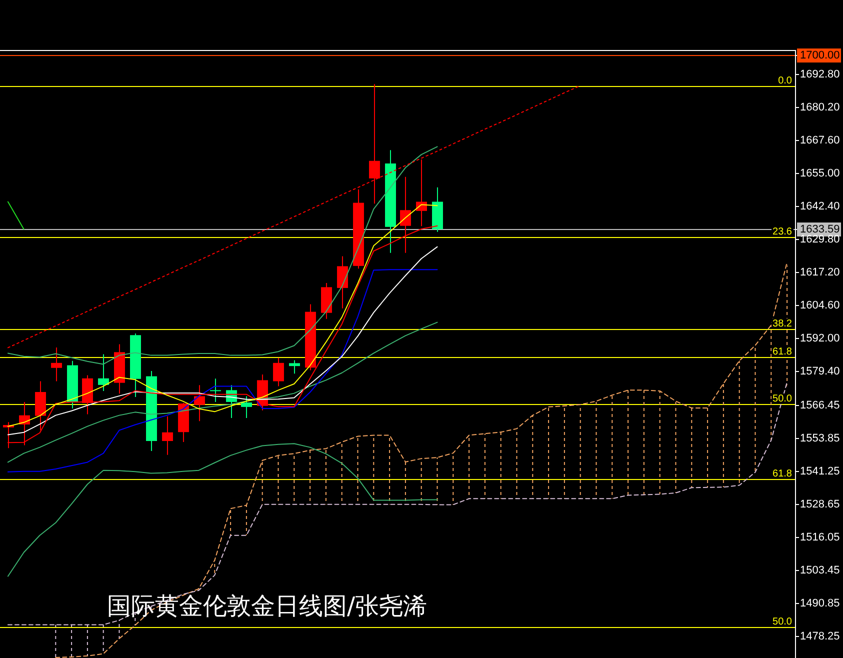 The width and height of the screenshot is (843, 658). I want to click on y-tick-label: 1629.80, so click(820, 240).